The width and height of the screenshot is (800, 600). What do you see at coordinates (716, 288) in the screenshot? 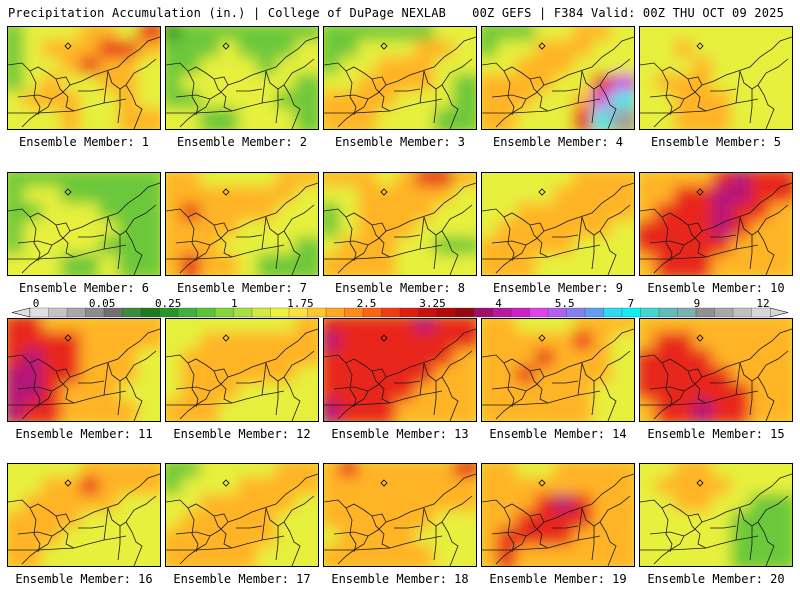
I see `ensemble-member-label: Ensemble Member: 10` at bounding box center [716, 288].